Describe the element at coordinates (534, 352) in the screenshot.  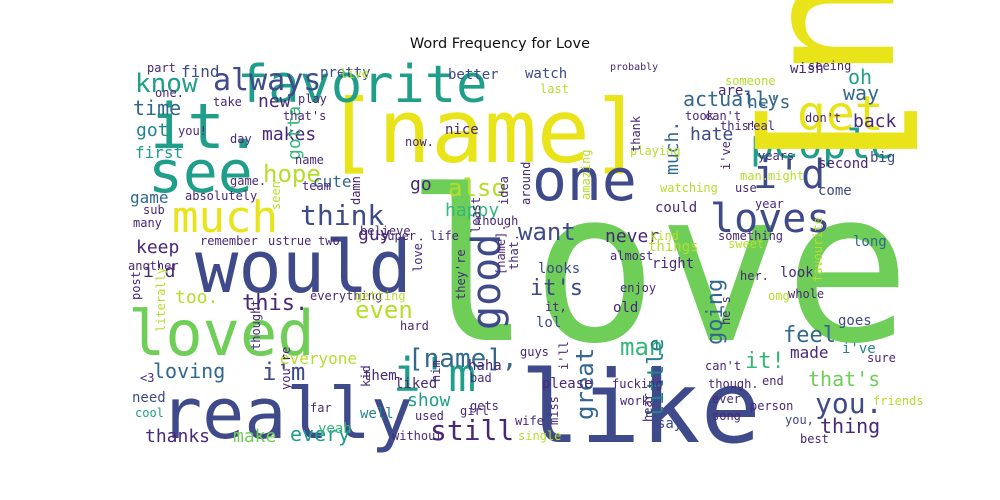
I see `word-176: guys` at that location.